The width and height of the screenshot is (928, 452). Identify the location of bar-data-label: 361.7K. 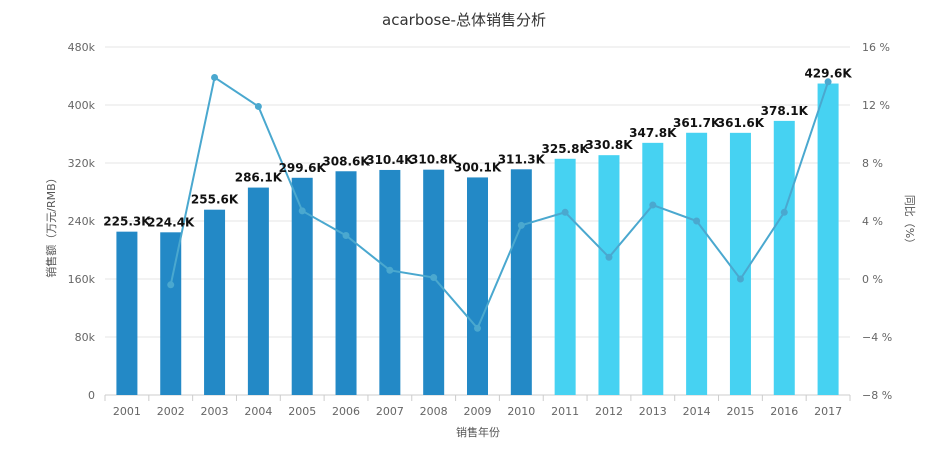
(697, 123).